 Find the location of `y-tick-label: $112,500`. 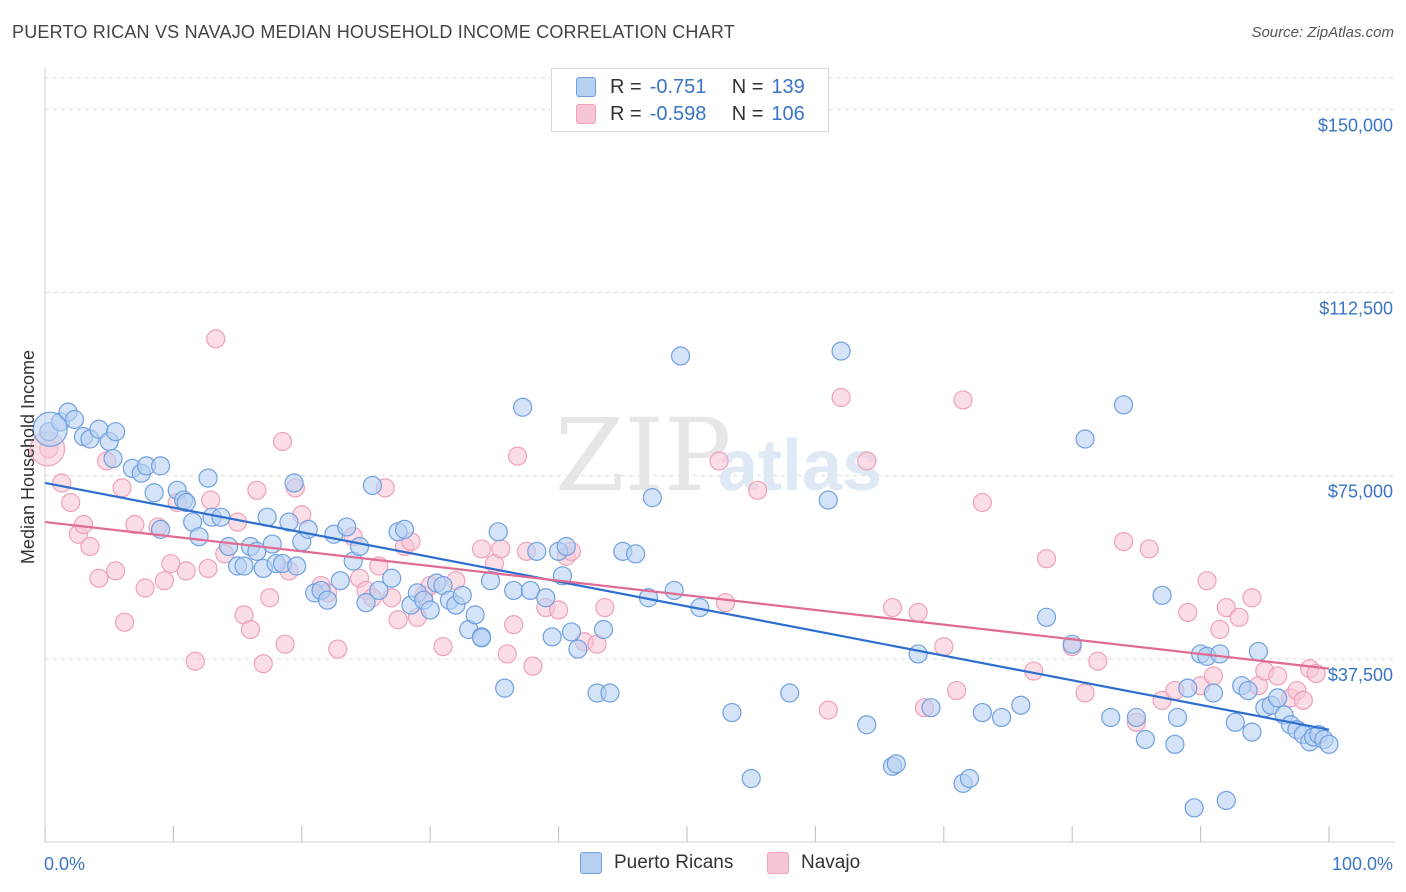

y-tick-label: $112,500 is located at coordinates (1356, 308).